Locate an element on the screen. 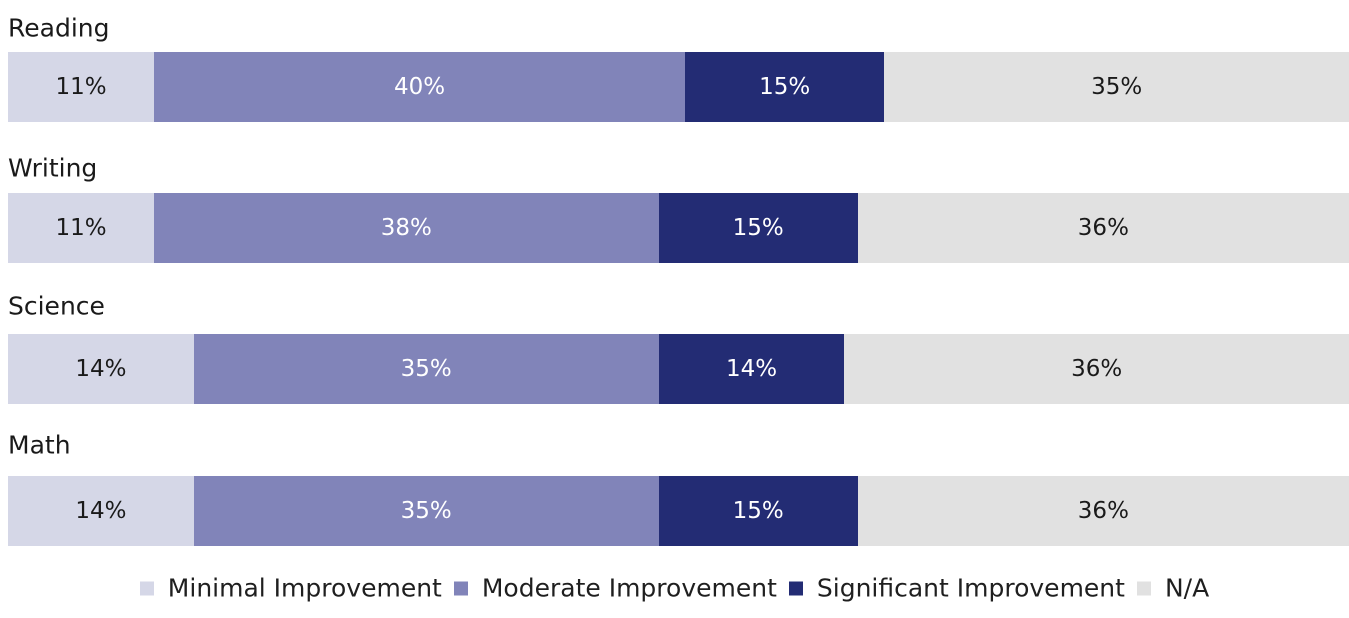 The height and width of the screenshot is (618, 1349). bar-segment-writing-moderate-improvement is located at coordinates (406, 228).